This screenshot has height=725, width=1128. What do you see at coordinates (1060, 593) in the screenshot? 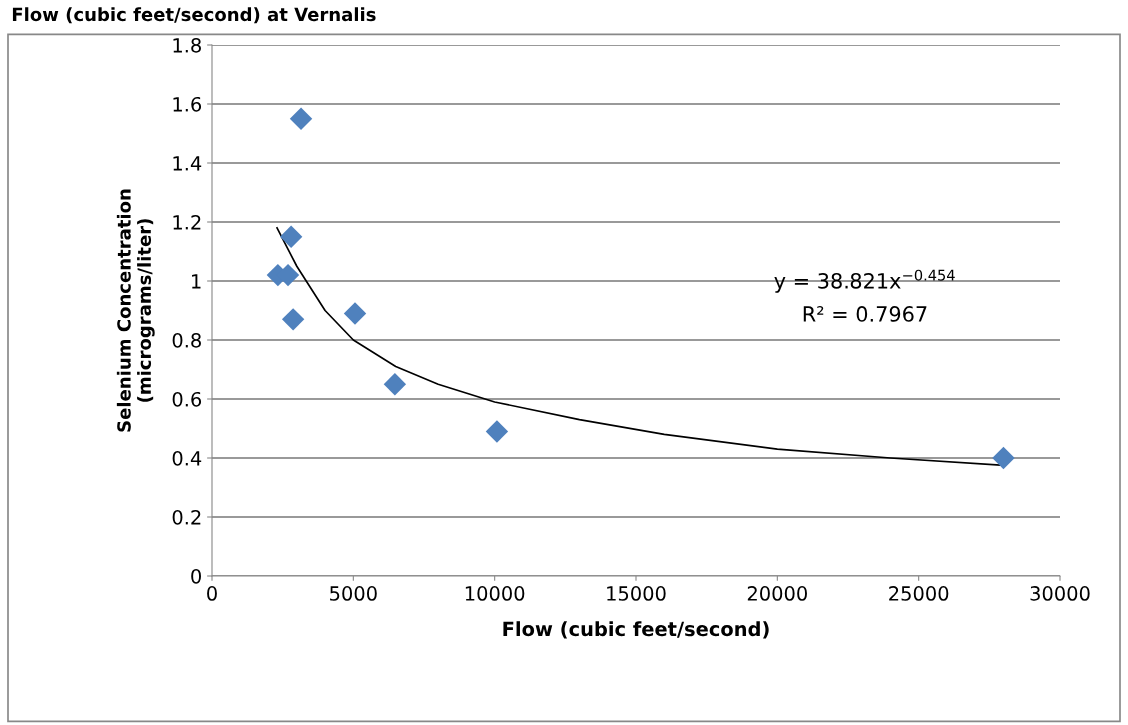
I see `x-tick-label: 30000` at bounding box center [1060, 593].